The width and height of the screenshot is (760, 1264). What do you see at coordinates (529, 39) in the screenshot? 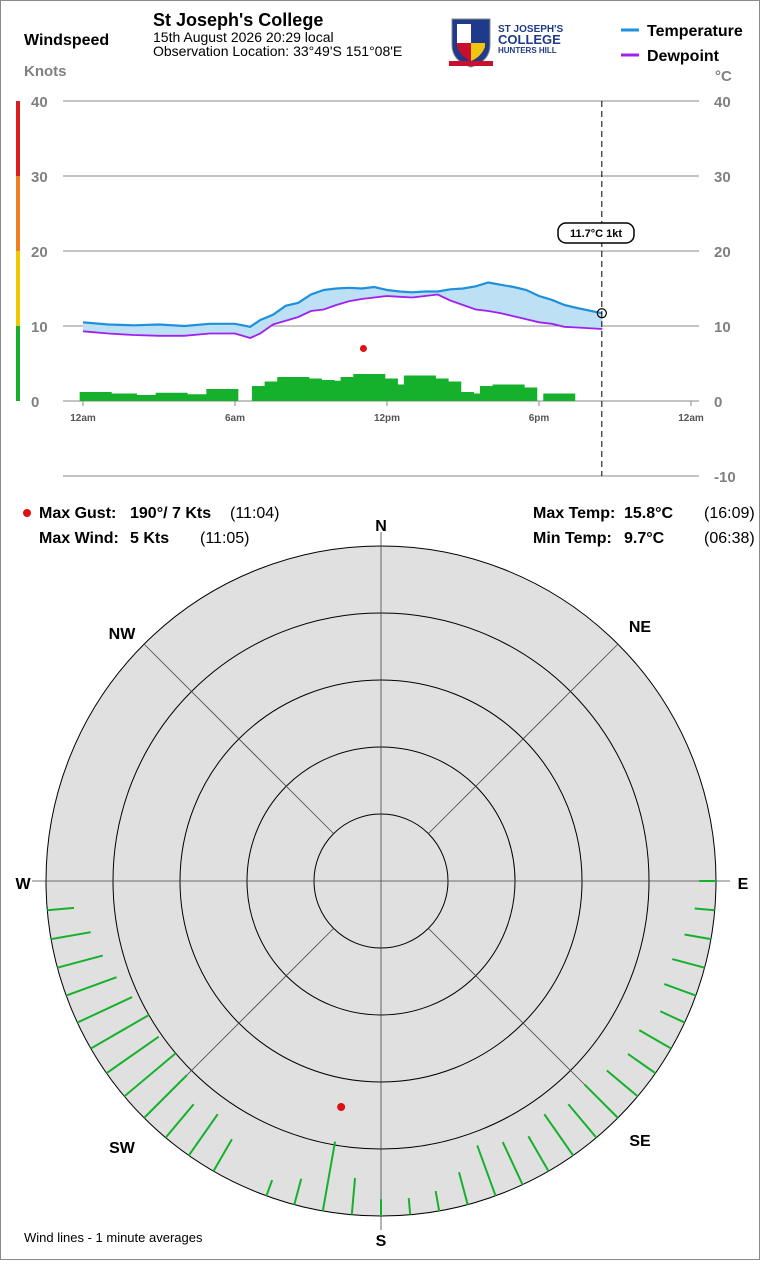
I see `logo-text-line2: COLLEGE` at bounding box center [529, 39].